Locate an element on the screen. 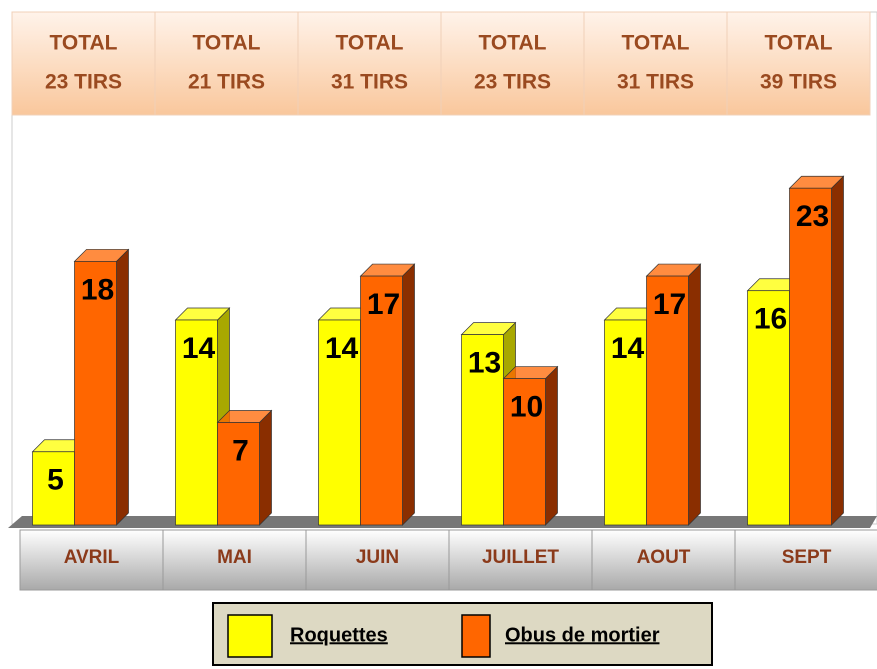  x-tick-label: JUIN is located at coordinates (377, 557).